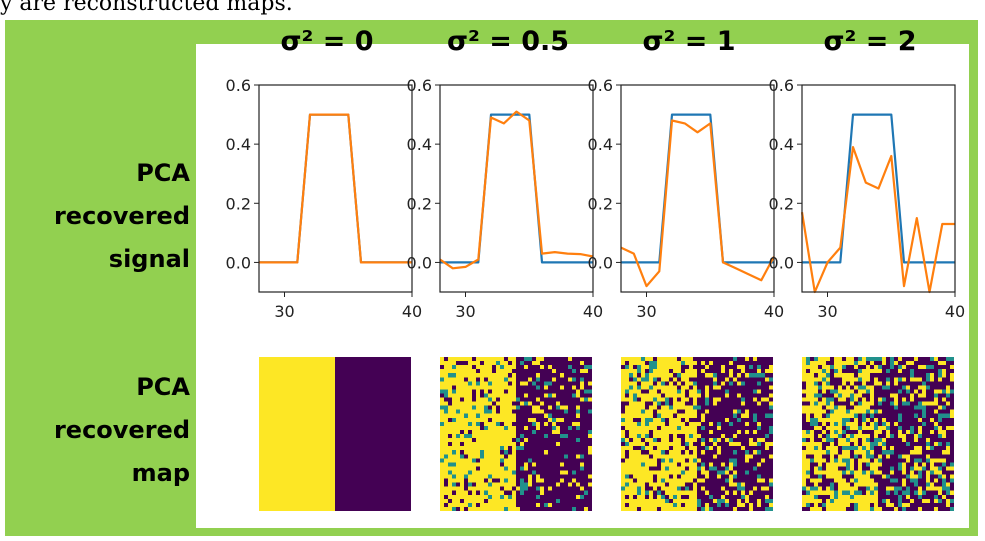 This screenshot has width=985, height=541. What do you see at coordinates (149, 259) in the screenshot?
I see `row-label-signal-line-3: signal` at bounding box center [149, 259].